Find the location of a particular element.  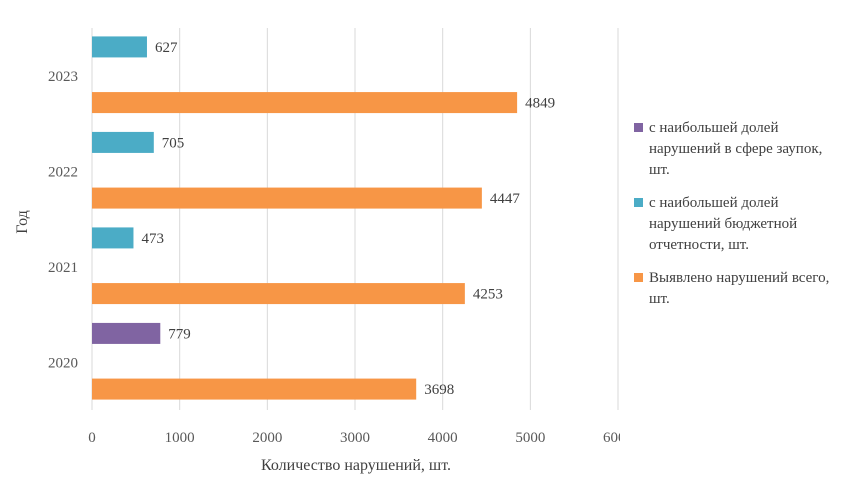

legend-label-total: Выявлено нарушений всего, шт. is located at coordinates (739, 288).